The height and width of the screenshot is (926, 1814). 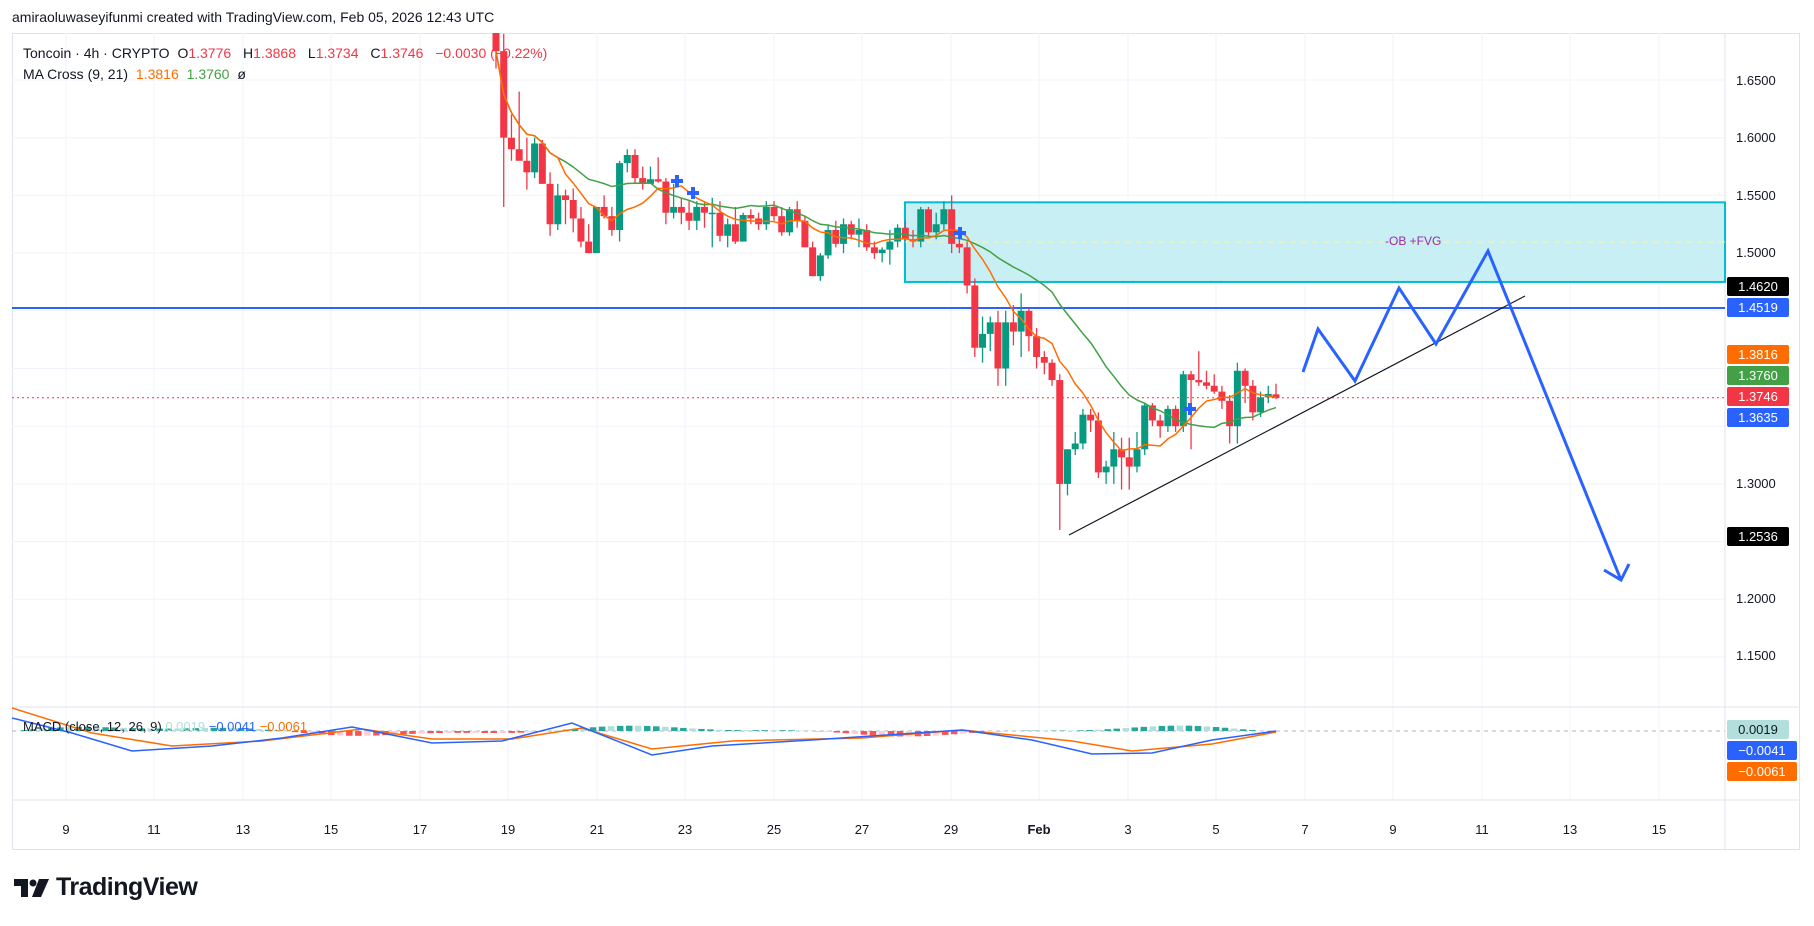 I want to click on ma-cross-marker-icon, so click(x=960, y=233).